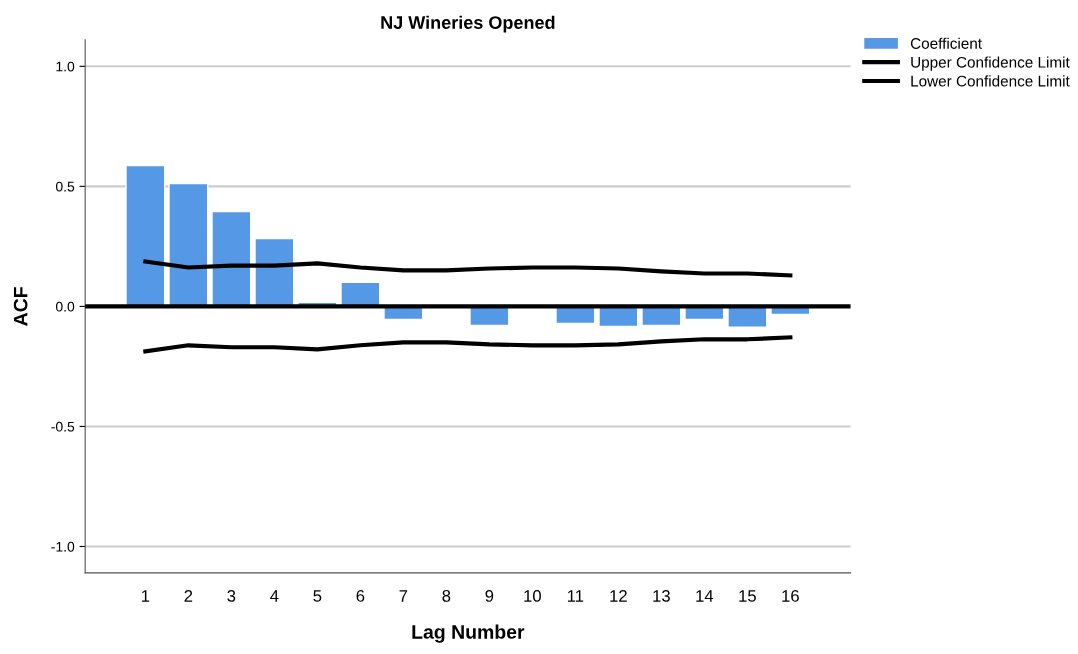 The height and width of the screenshot is (654, 1078). Describe the element at coordinates (575, 596) in the screenshot. I see `x-tick-label: 11` at that location.